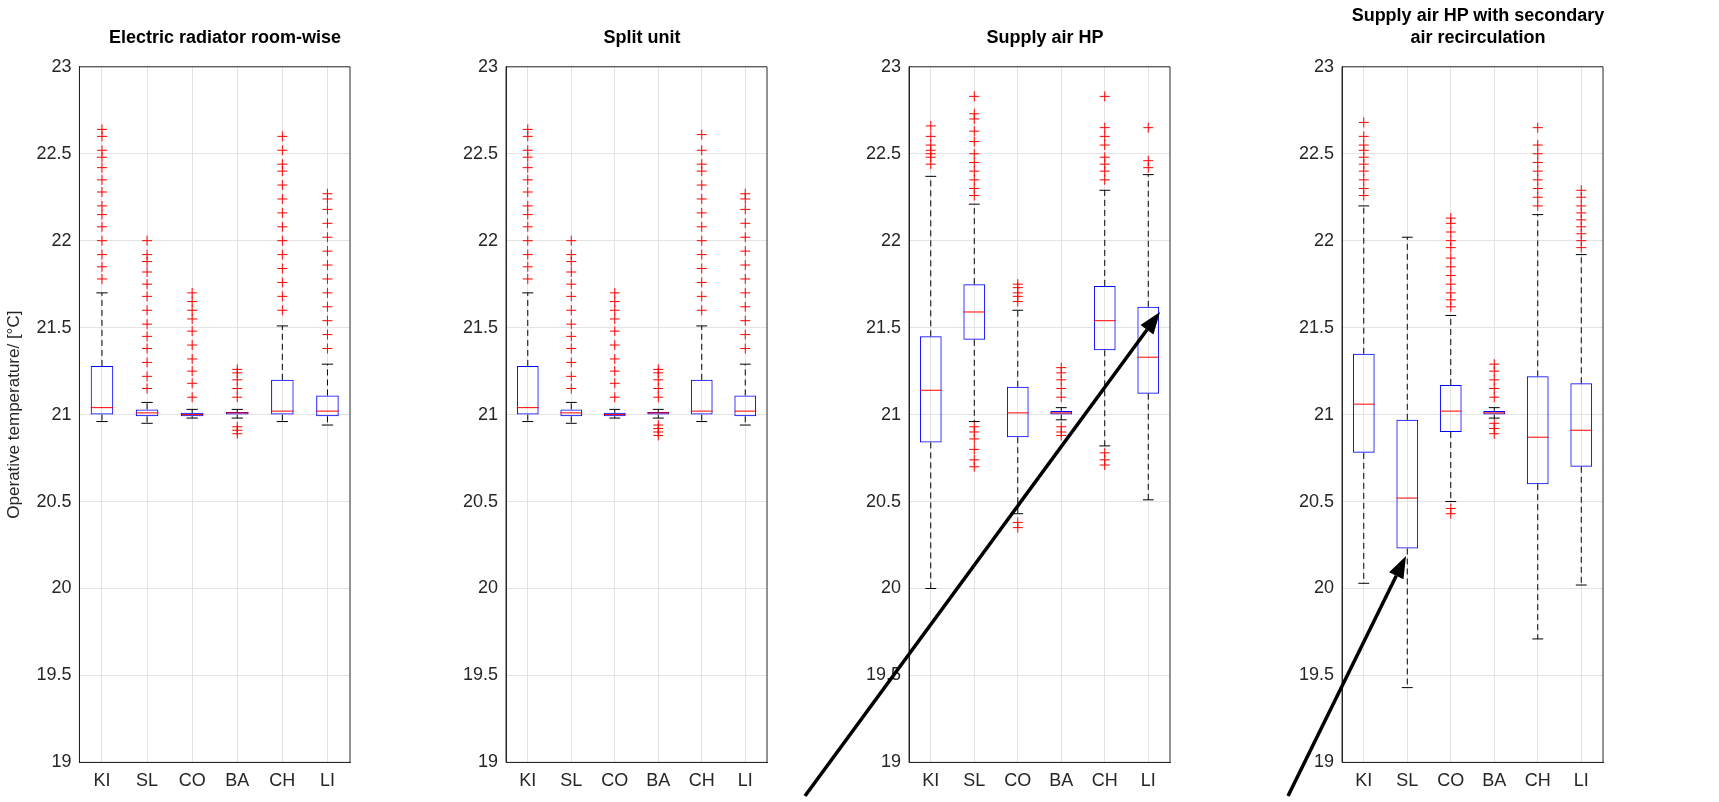 This screenshot has width=1719, height=802. I want to click on chart-title: Electric radiator room-wise, so click(225, 37).